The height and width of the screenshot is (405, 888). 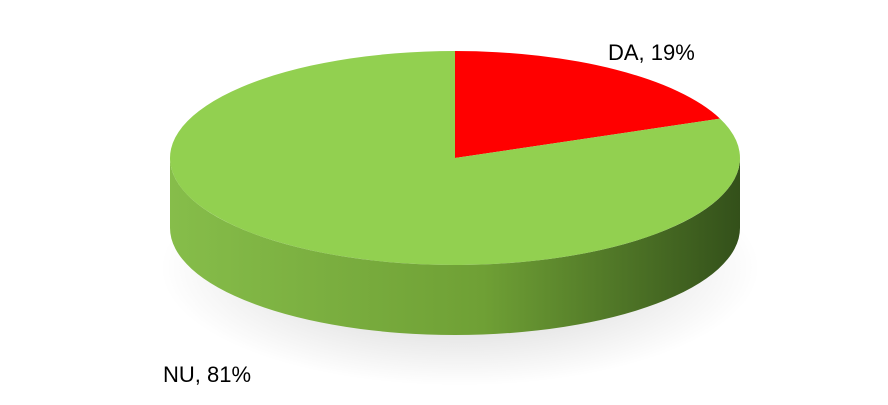 What do you see at coordinates (587, 104) in the screenshot?
I see `pie-slice-da` at bounding box center [587, 104].